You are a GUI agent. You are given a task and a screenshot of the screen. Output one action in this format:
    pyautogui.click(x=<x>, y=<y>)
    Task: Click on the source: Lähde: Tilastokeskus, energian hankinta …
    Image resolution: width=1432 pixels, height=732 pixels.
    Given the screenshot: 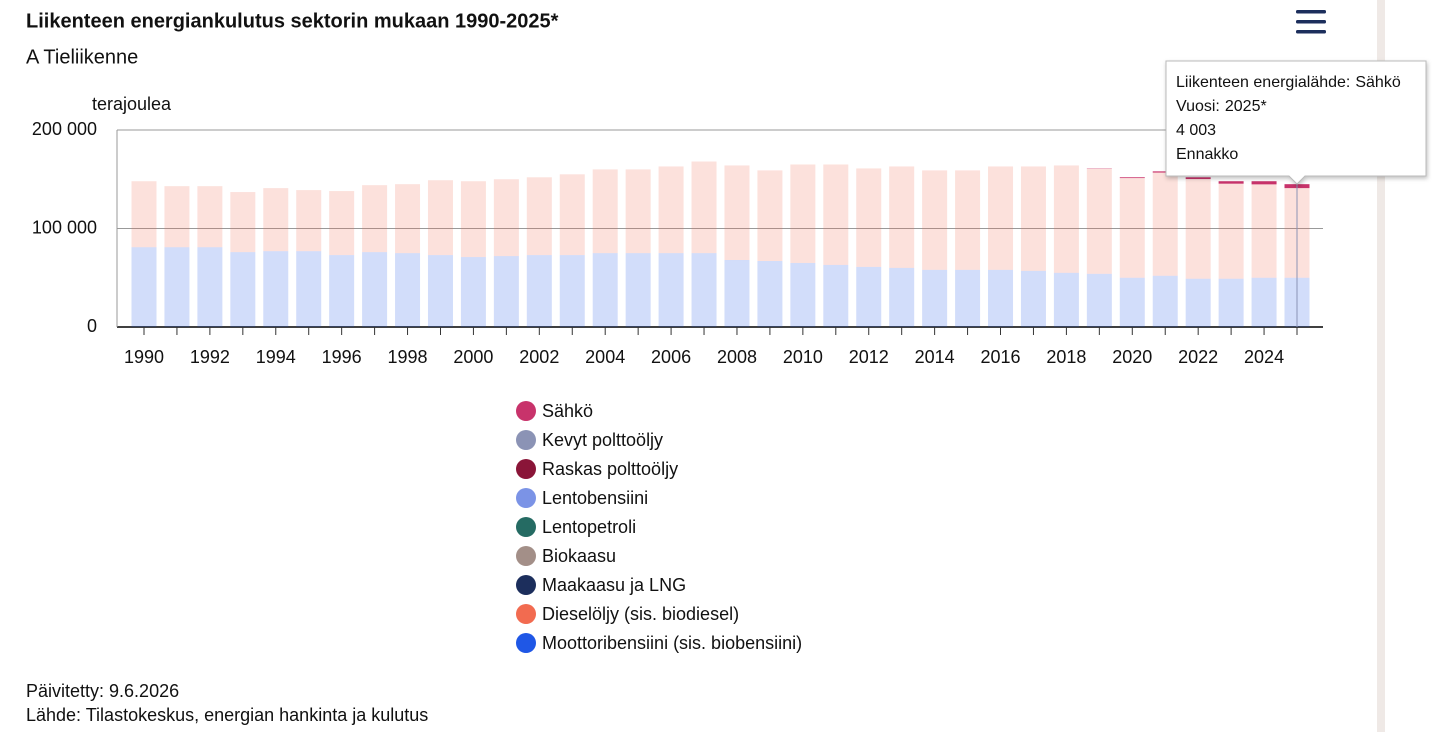 What is the action you would take?
    pyautogui.click(x=227, y=715)
    